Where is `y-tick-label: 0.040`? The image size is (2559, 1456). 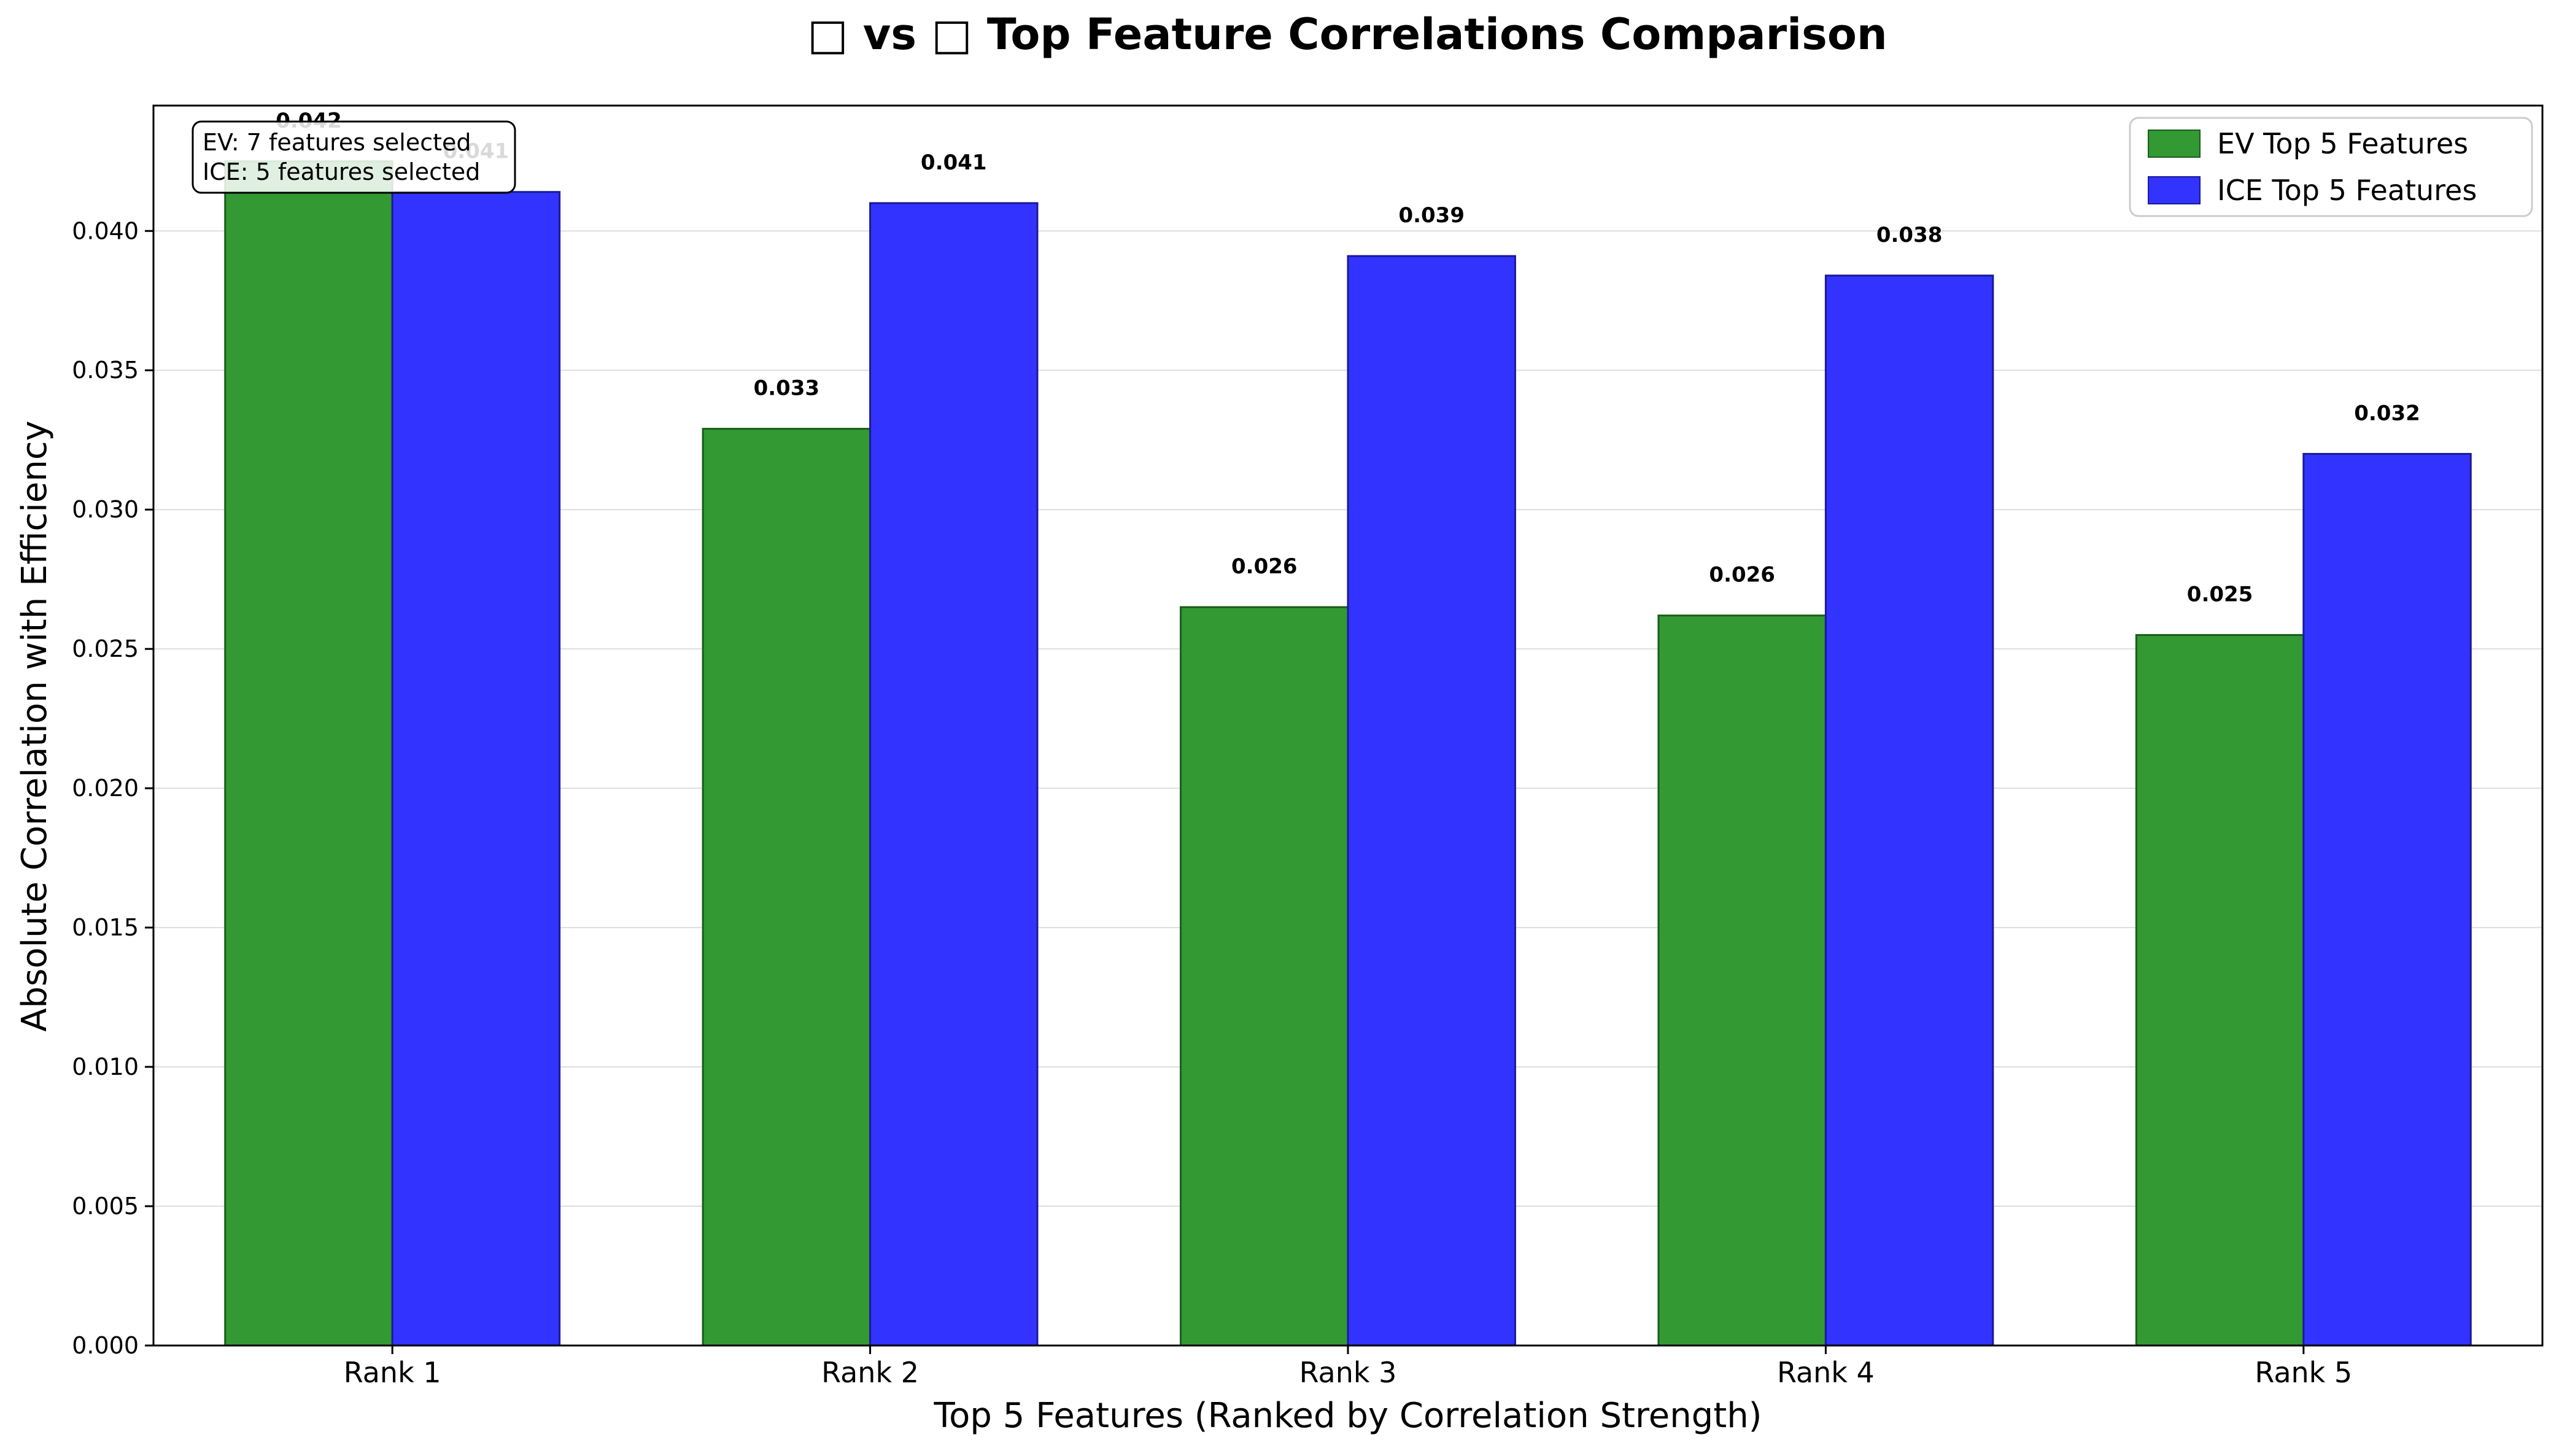
y-tick-label: 0.040 is located at coordinates (105, 230).